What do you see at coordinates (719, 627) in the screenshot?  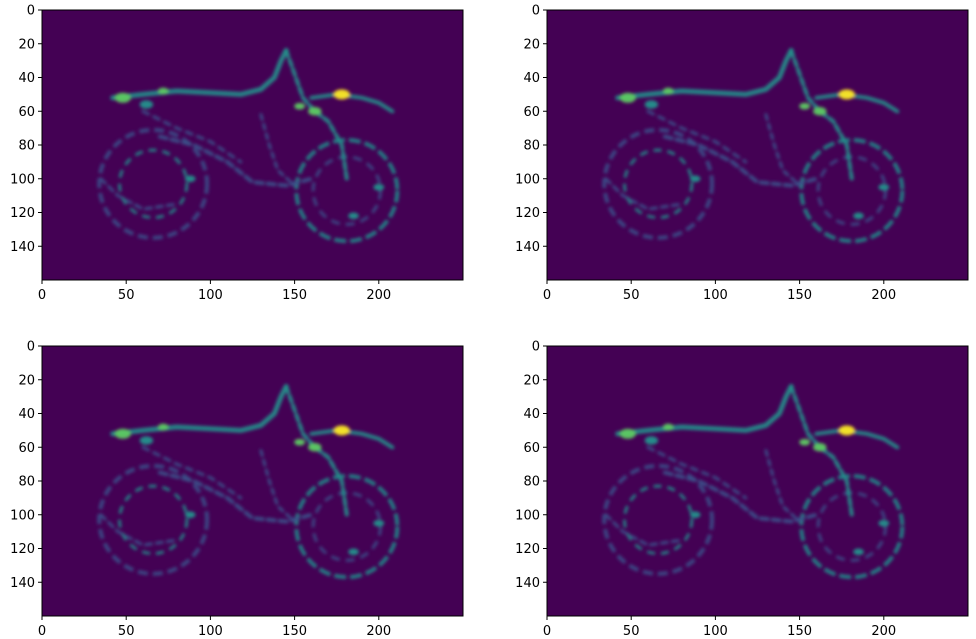 I see `x-axis: 0 50 100 150 200` at bounding box center [719, 627].